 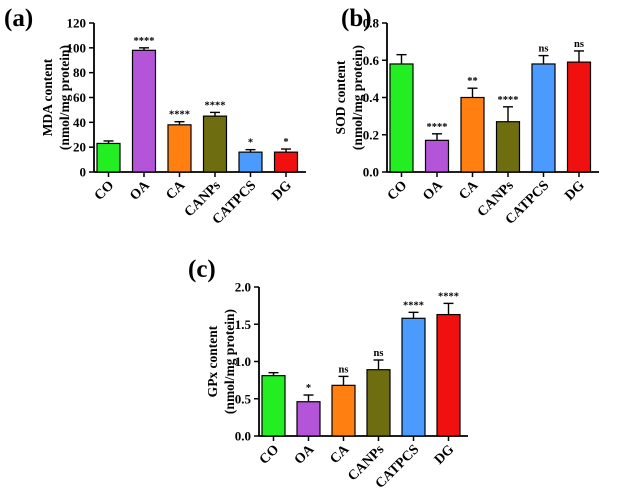 I want to click on y-tick-label: 80, so click(x=79, y=72).